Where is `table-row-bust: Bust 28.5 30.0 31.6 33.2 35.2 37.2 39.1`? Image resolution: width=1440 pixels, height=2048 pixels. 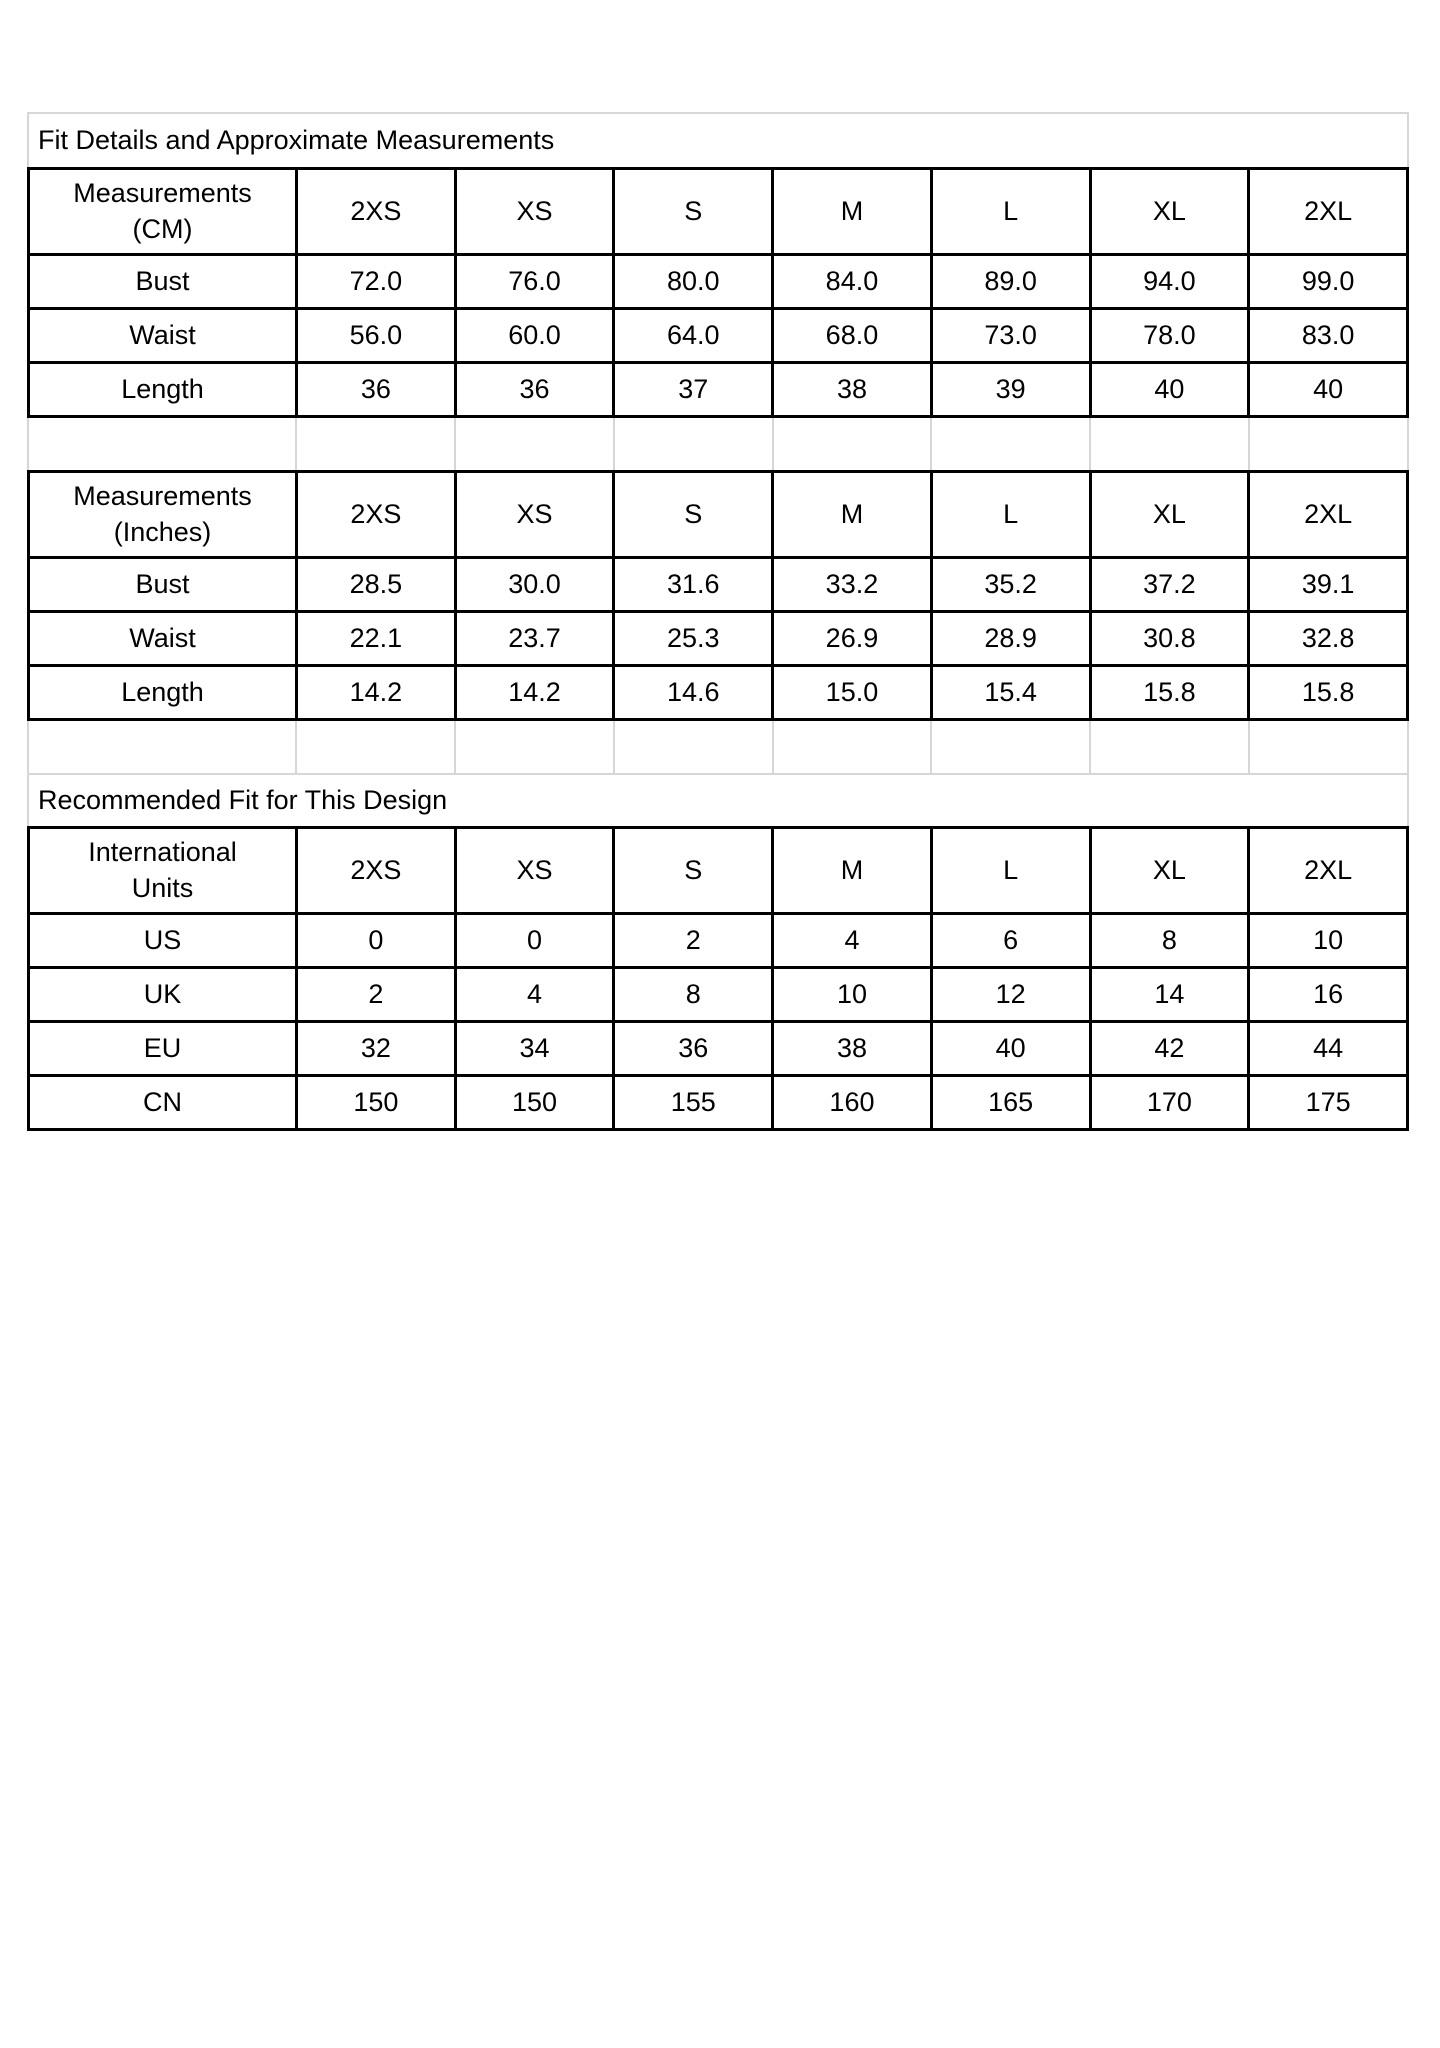
table-row-bust: Bust 28.5 30.0 31.6 33.2 35.2 37.2 39.1 is located at coordinates (718, 584).